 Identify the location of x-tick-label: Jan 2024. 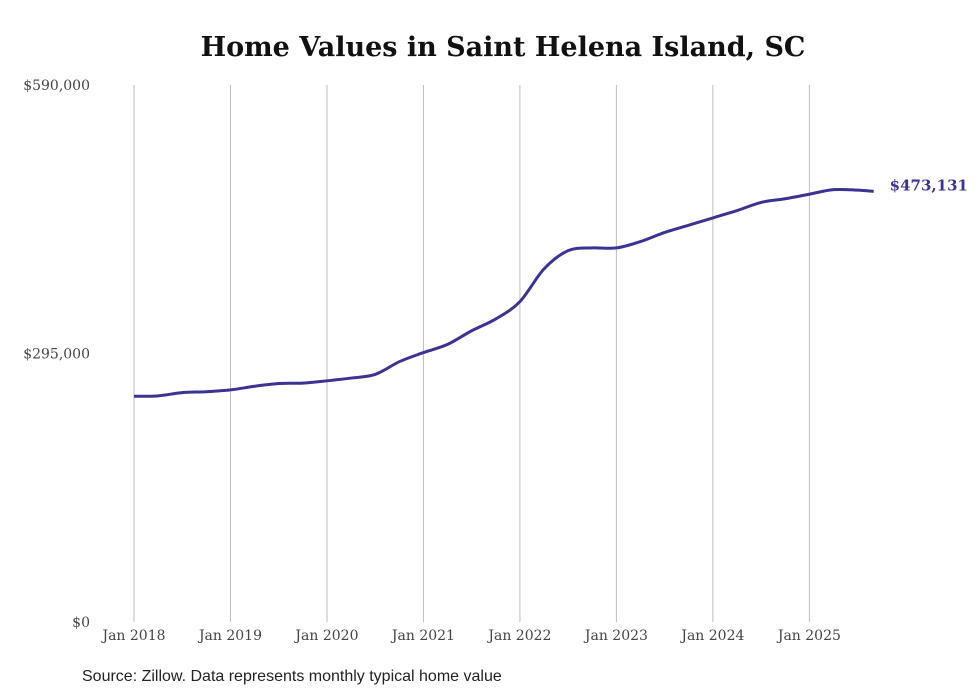
(711, 636).